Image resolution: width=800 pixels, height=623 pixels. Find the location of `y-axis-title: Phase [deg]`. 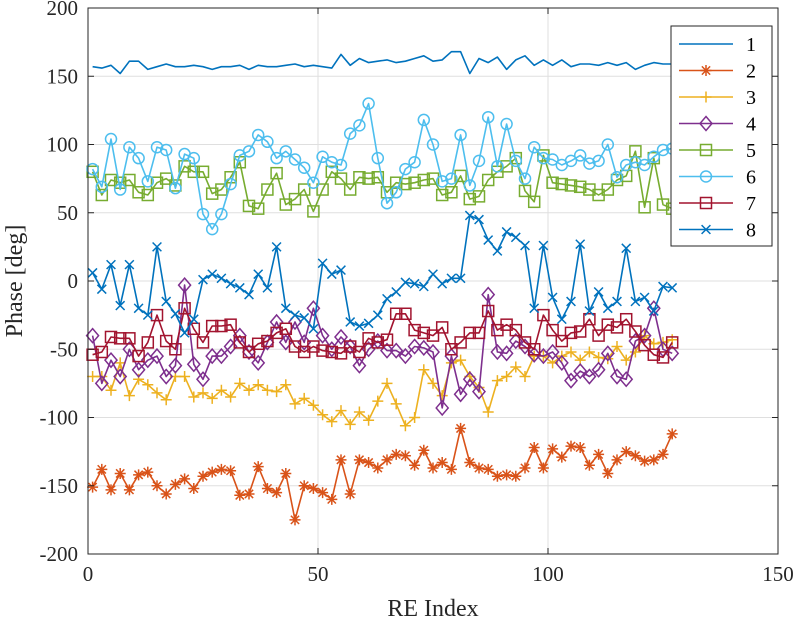

y-axis-title: Phase [deg] is located at coordinates (15, 281).